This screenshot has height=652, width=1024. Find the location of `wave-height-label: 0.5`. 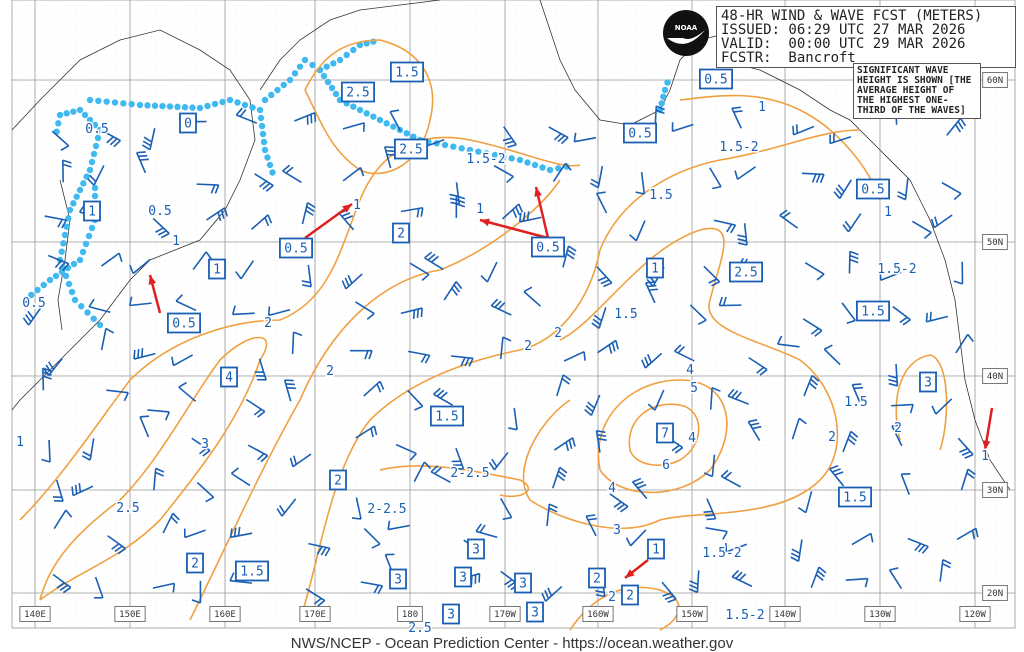

wave-height-label: 0.5 is located at coordinates (96, 129).